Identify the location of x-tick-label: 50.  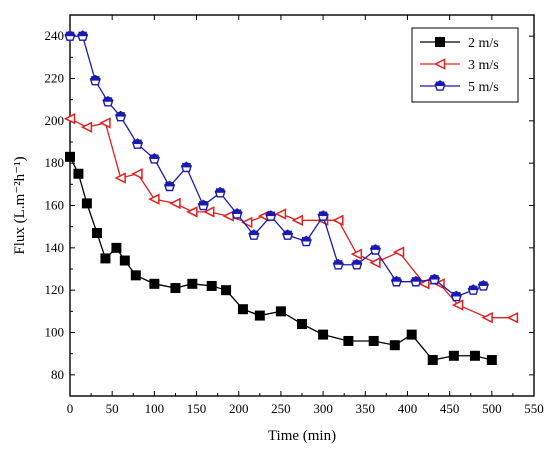
(112, 408).